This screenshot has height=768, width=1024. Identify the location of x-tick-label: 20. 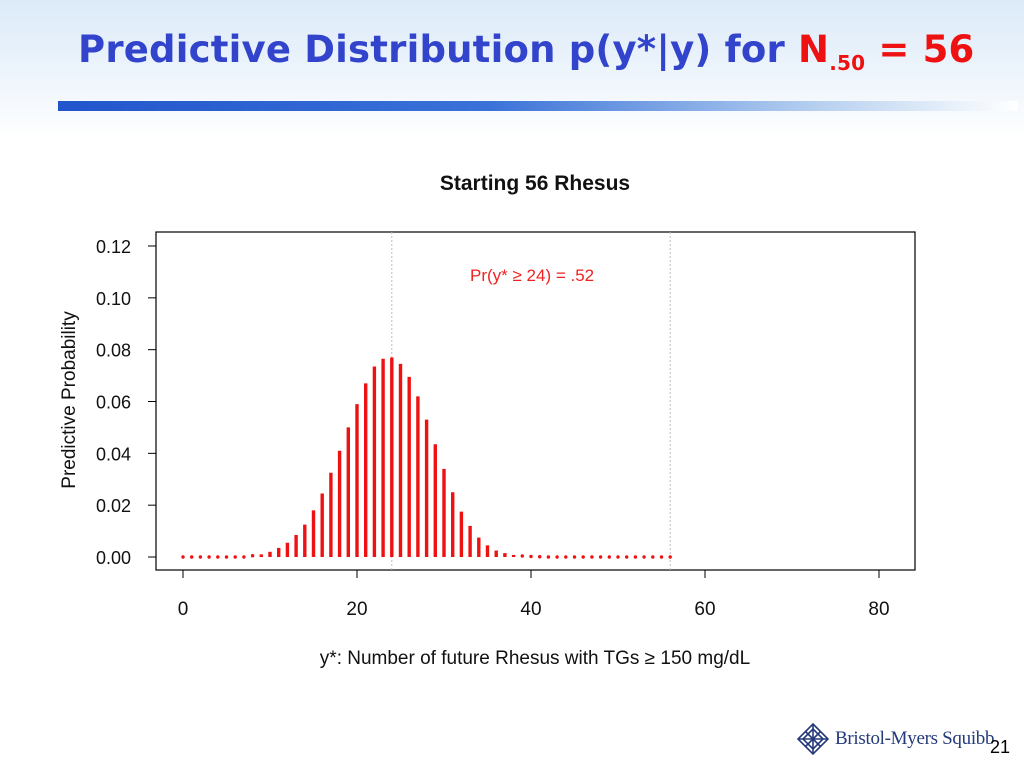
(356, 609).